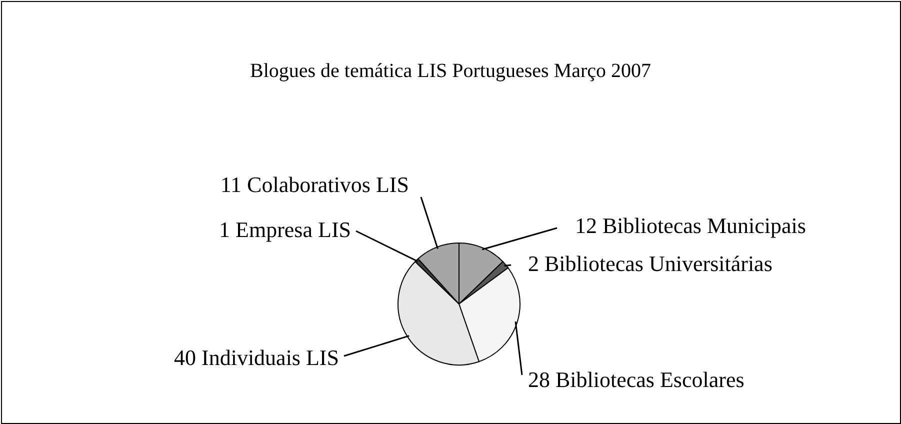 The width and height of the screenshot is (901, 424). What do you see at coordinates (451, 71) in the screenshot?
I see `chart-title: Blogues de temática LIS Portugueses Março 2007` at bounding box center [451, 71].